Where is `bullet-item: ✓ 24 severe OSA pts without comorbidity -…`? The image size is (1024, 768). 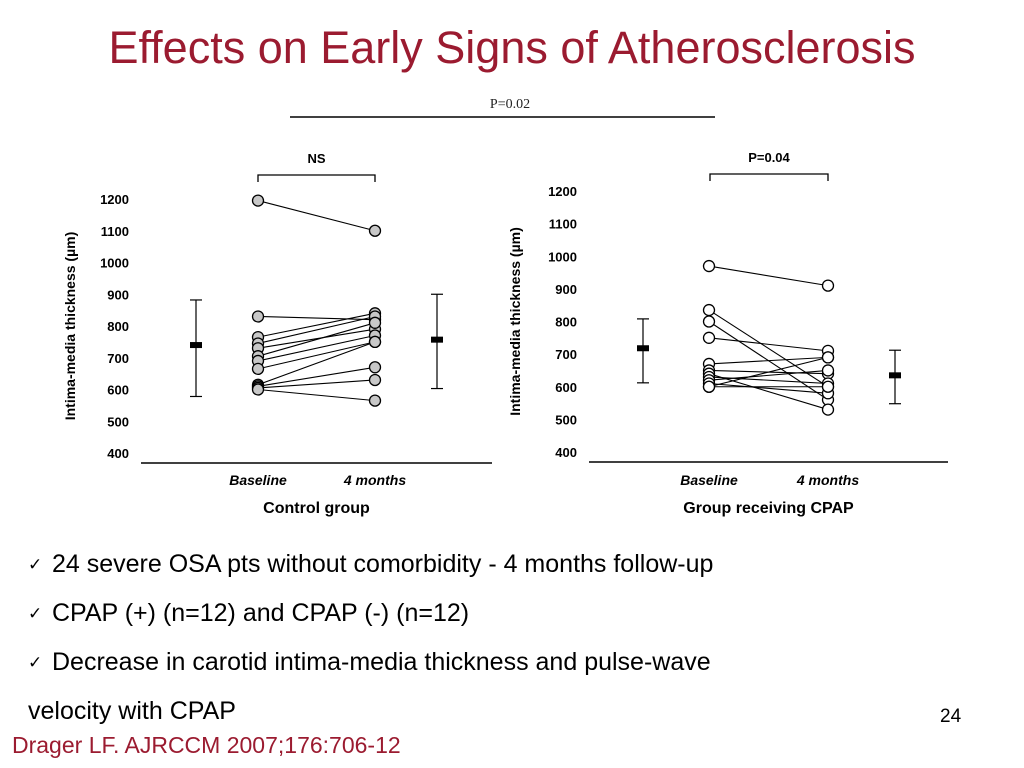
bullet-item: ✓ 24 severe OSA pts without comorbidity -… is located at coordinates (478, 564).